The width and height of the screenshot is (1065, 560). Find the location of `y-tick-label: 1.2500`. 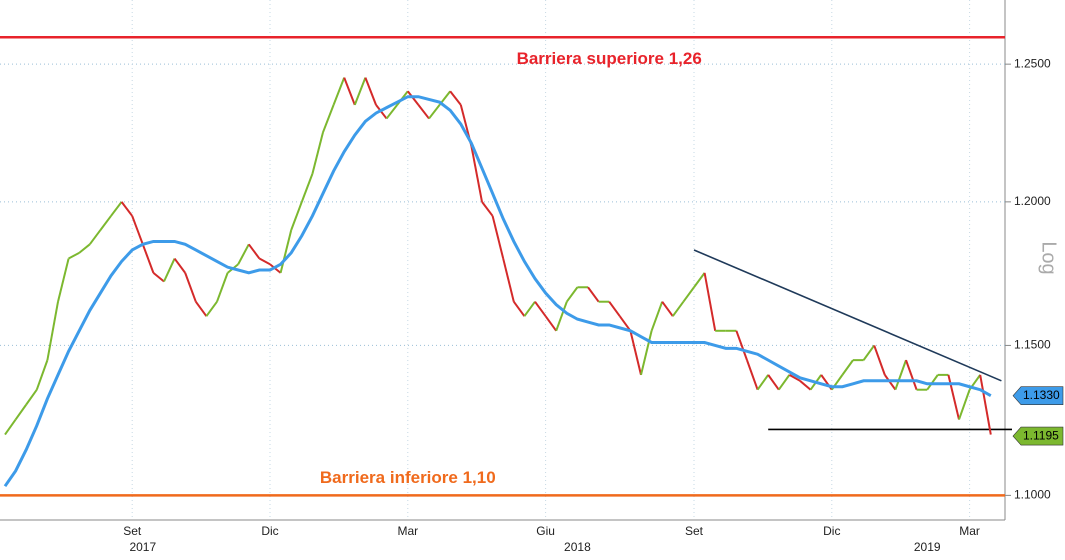

y-tick-label: 1.2500 is located at coordinates (1032, 63).